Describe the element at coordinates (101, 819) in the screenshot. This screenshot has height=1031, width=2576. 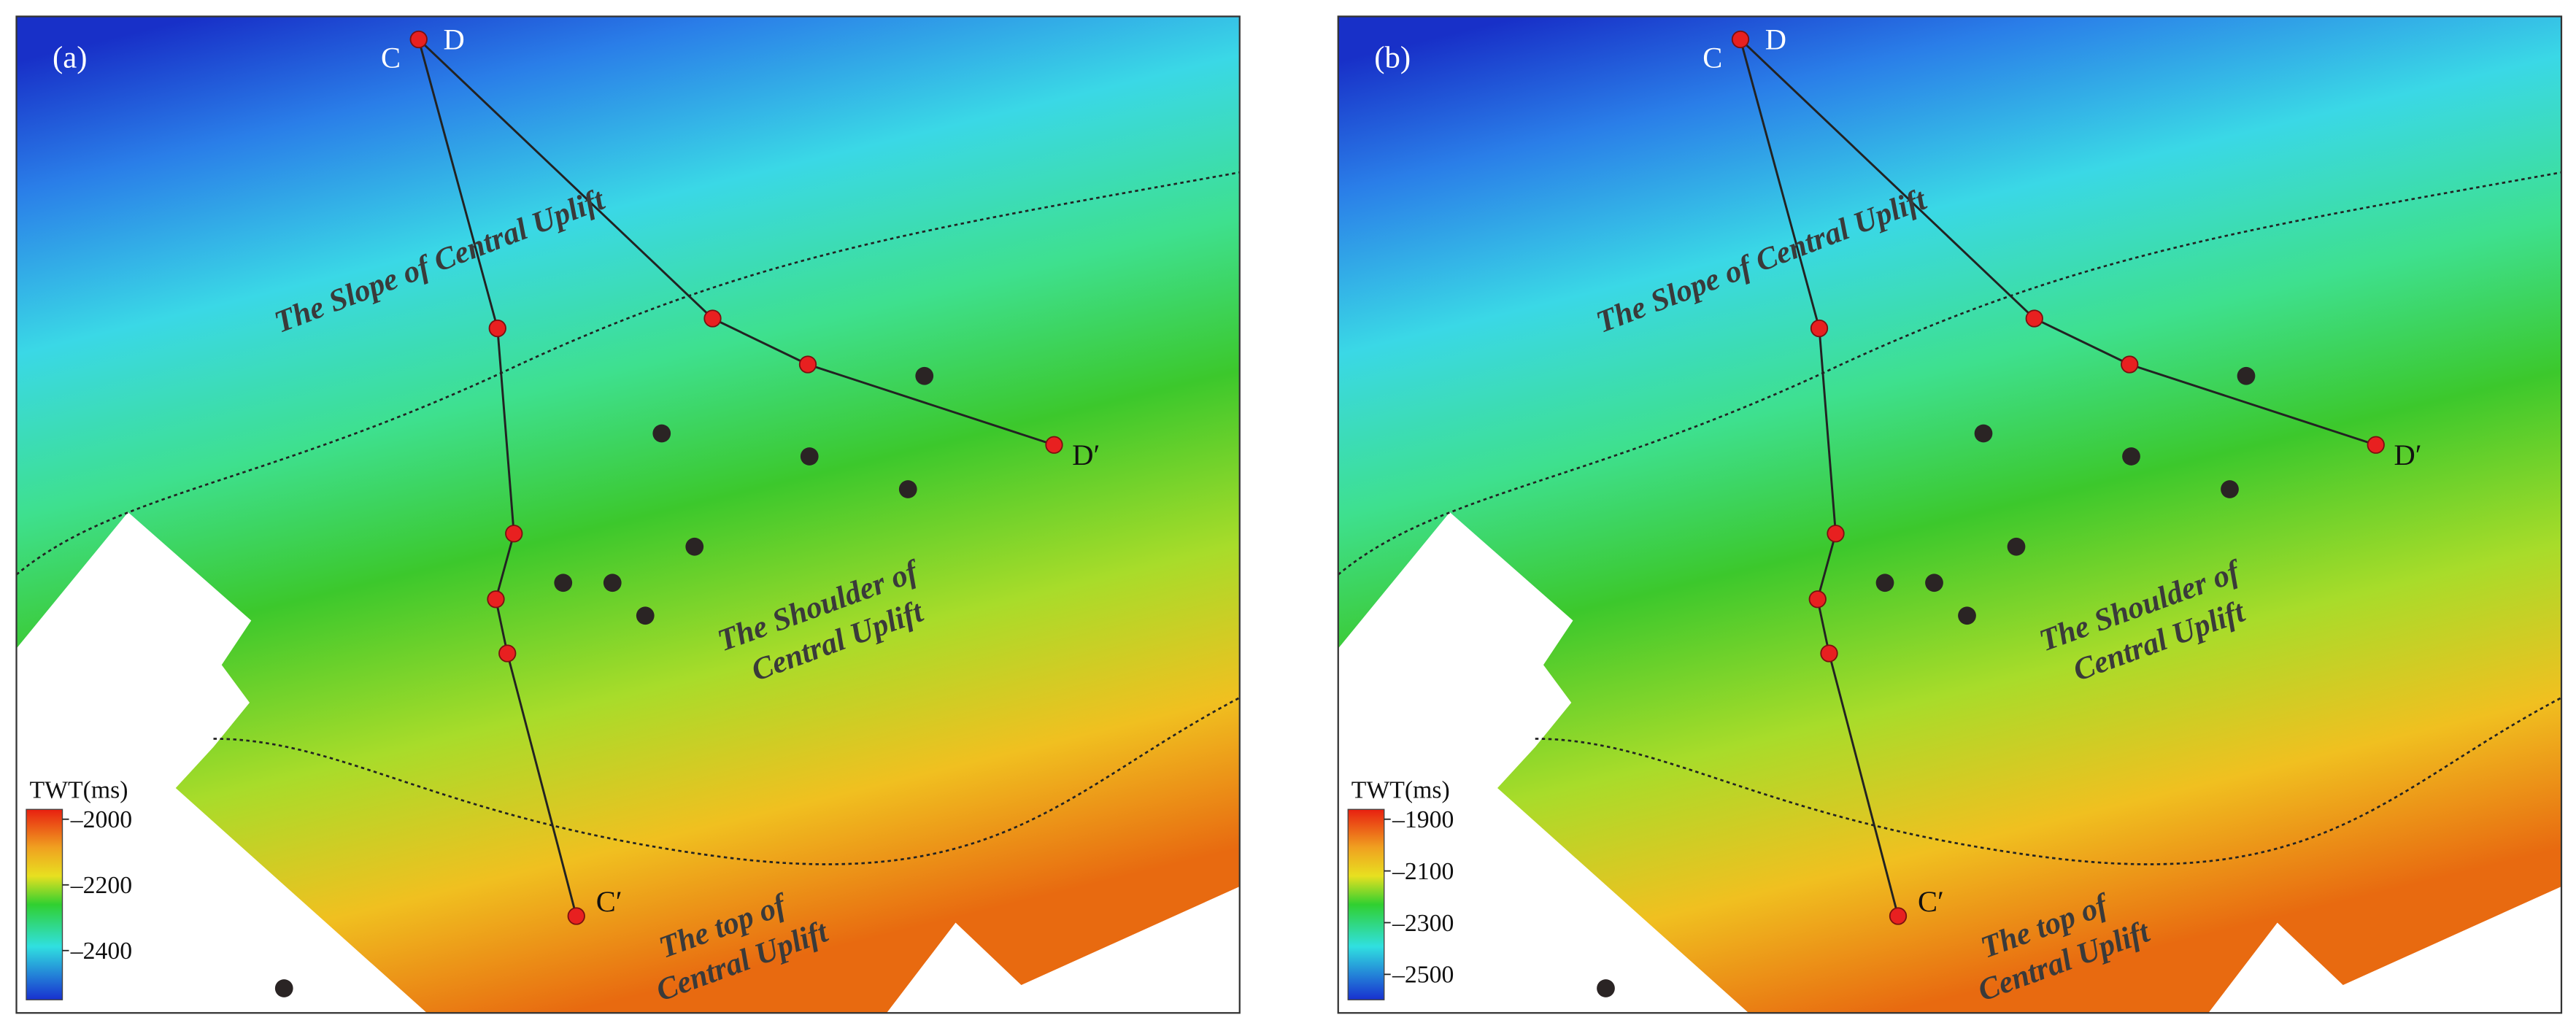
I see `colorbar-tick-label: –2000` at that location.